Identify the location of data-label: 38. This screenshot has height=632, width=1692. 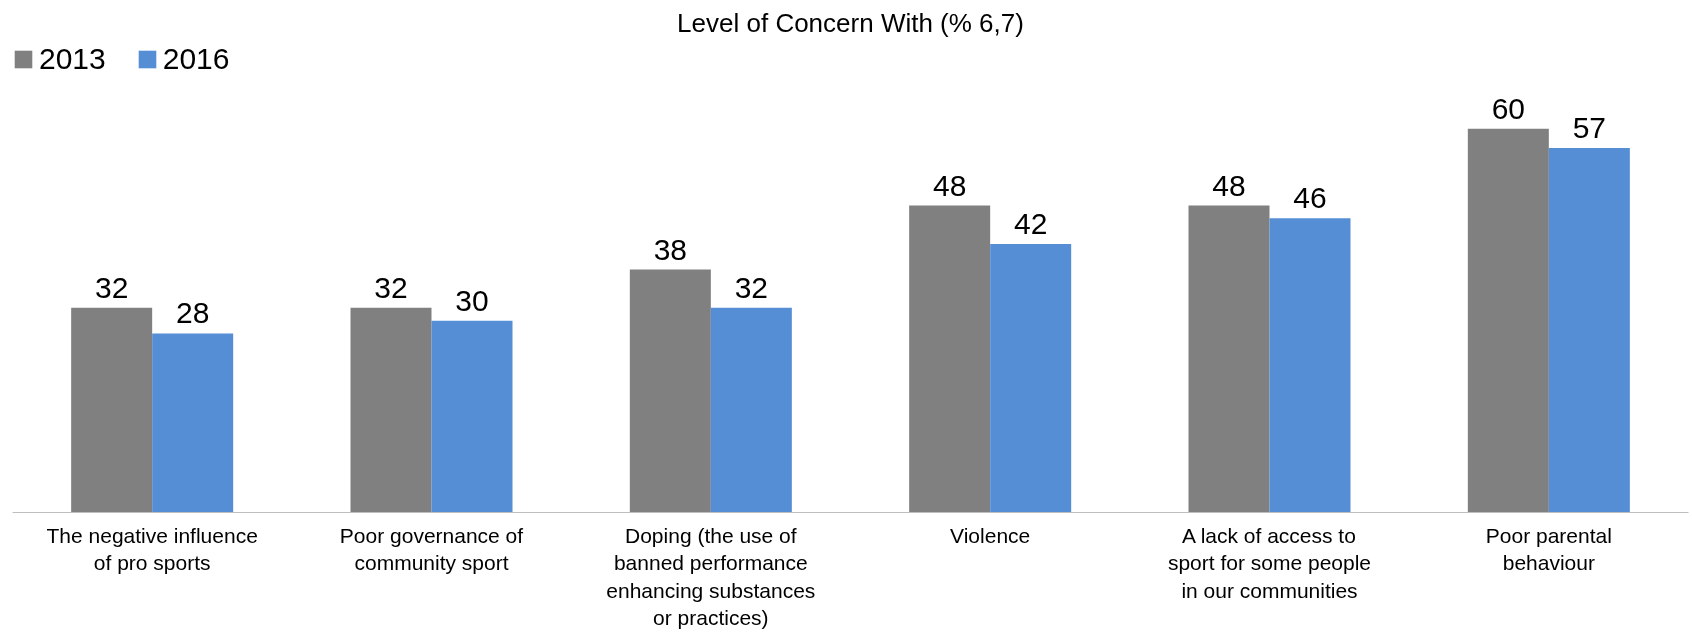
(670, 249).